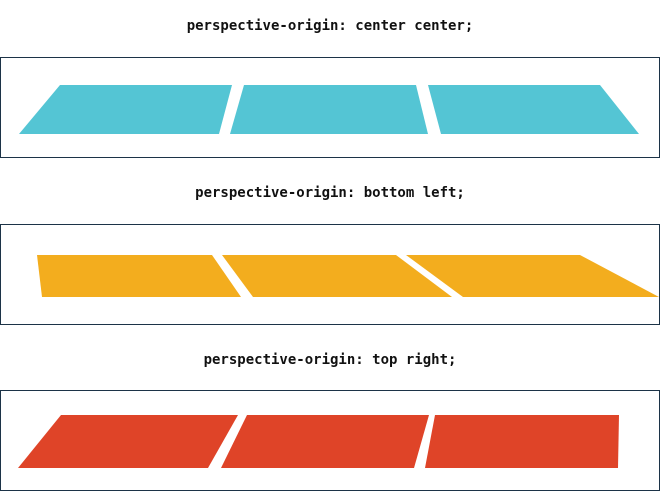 This screenshot has height=491, width=660. I want to click on demo-caption-center-center: perspective-origin: center center;, so click(330, 26).